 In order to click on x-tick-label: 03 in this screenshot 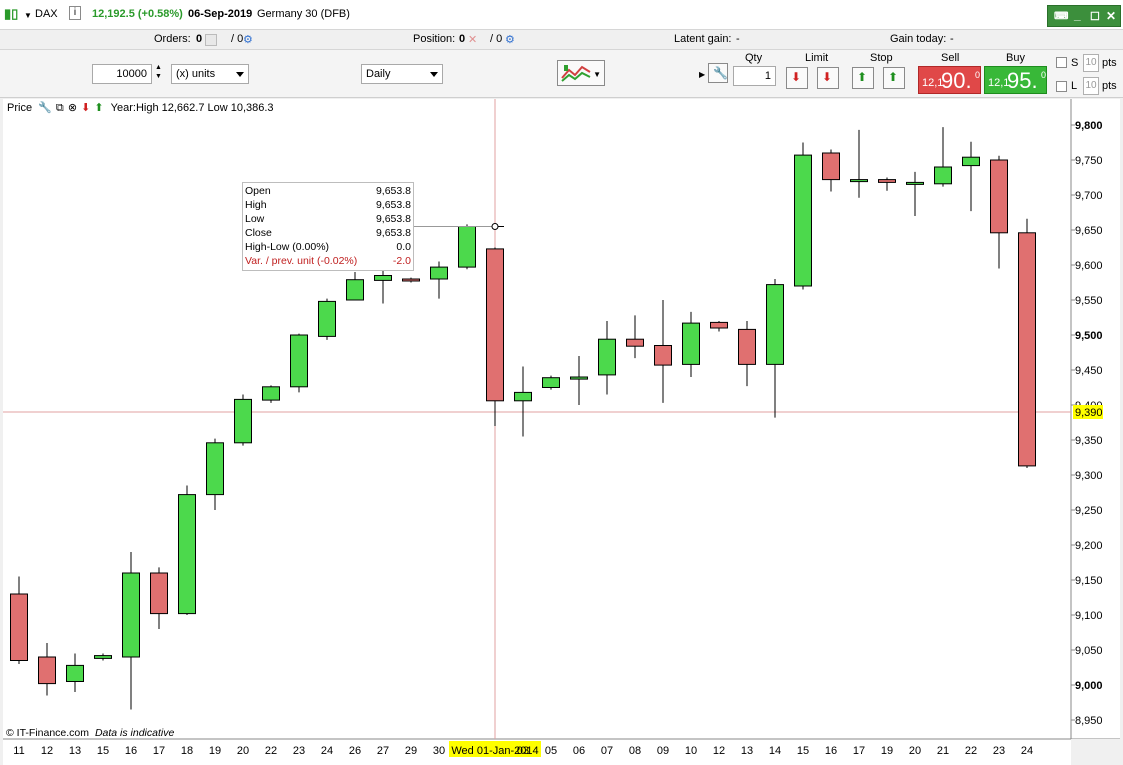, I will do `click(523, 751)`.